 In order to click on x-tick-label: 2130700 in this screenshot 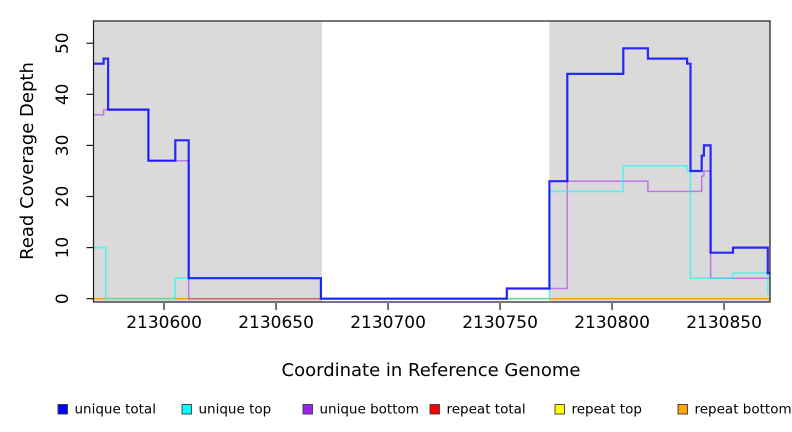, I will do `click(388, 323)`.